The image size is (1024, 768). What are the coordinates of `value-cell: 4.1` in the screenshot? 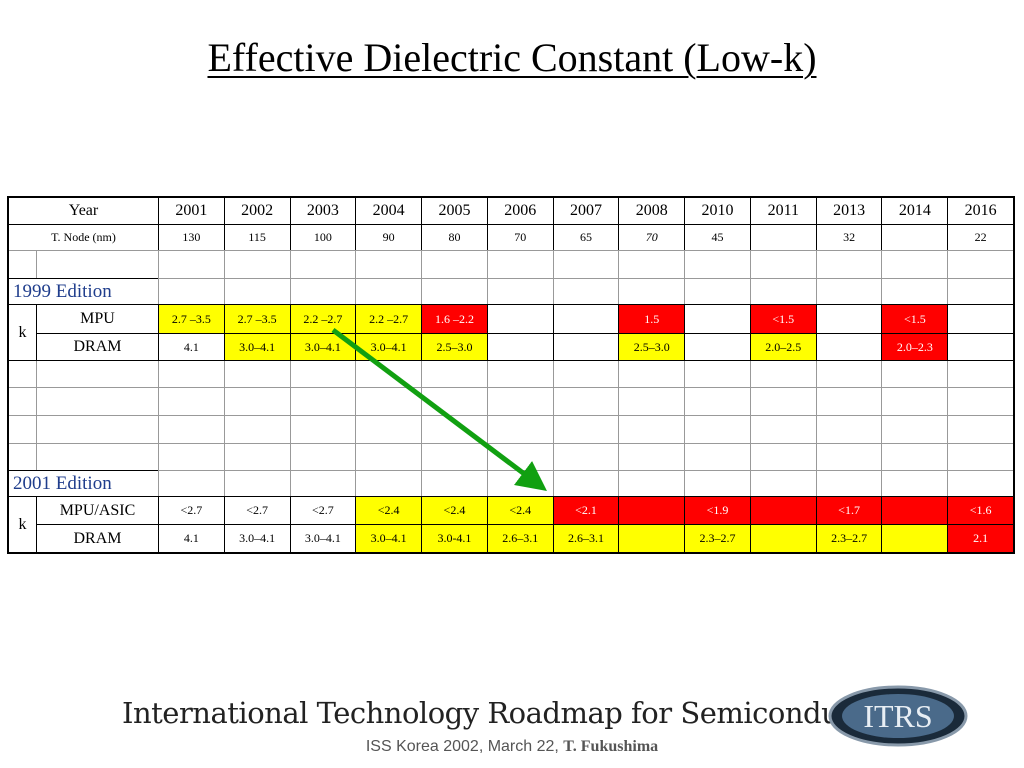 It's located at (191, 538).